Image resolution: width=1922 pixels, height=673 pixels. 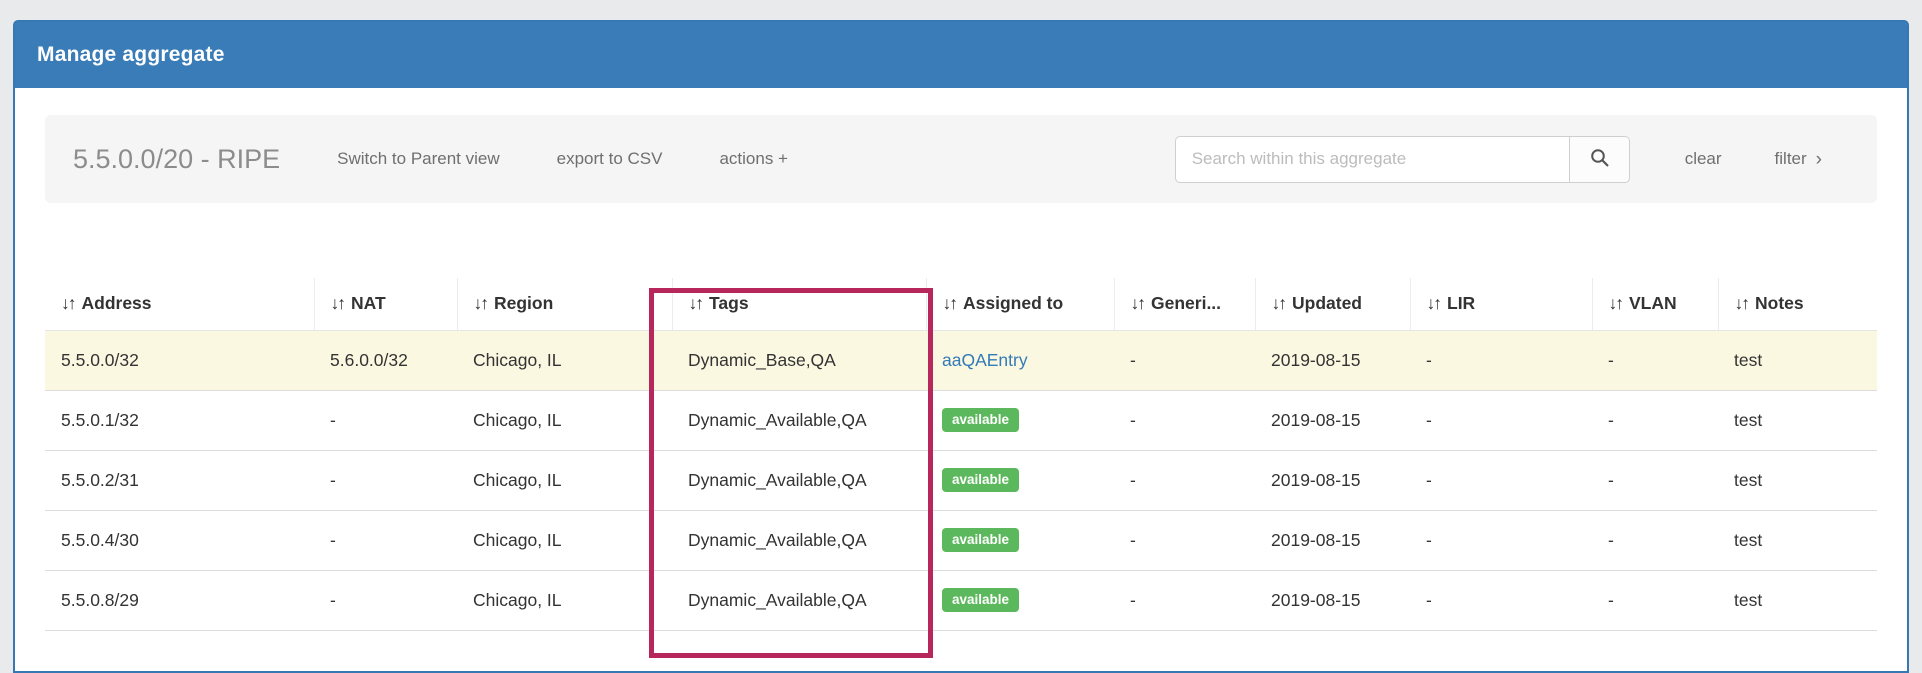 What do you see at coordinates (131, 54) in the screenshot?
I see `page-title: Manage aggregate` at bounding box center [131, 54].